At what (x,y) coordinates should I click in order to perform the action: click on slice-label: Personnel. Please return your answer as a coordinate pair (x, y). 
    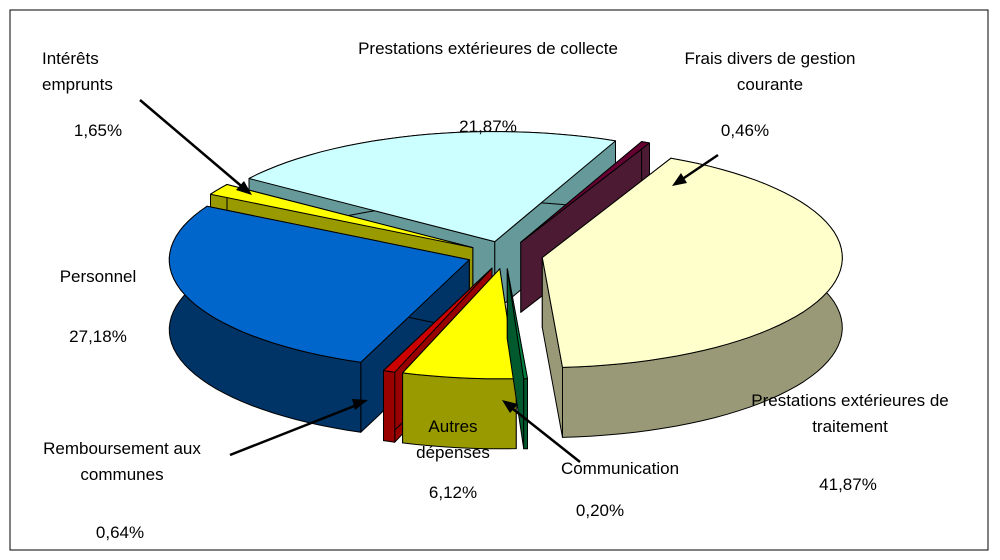
    Looking at the image, I should click on (98, 276).